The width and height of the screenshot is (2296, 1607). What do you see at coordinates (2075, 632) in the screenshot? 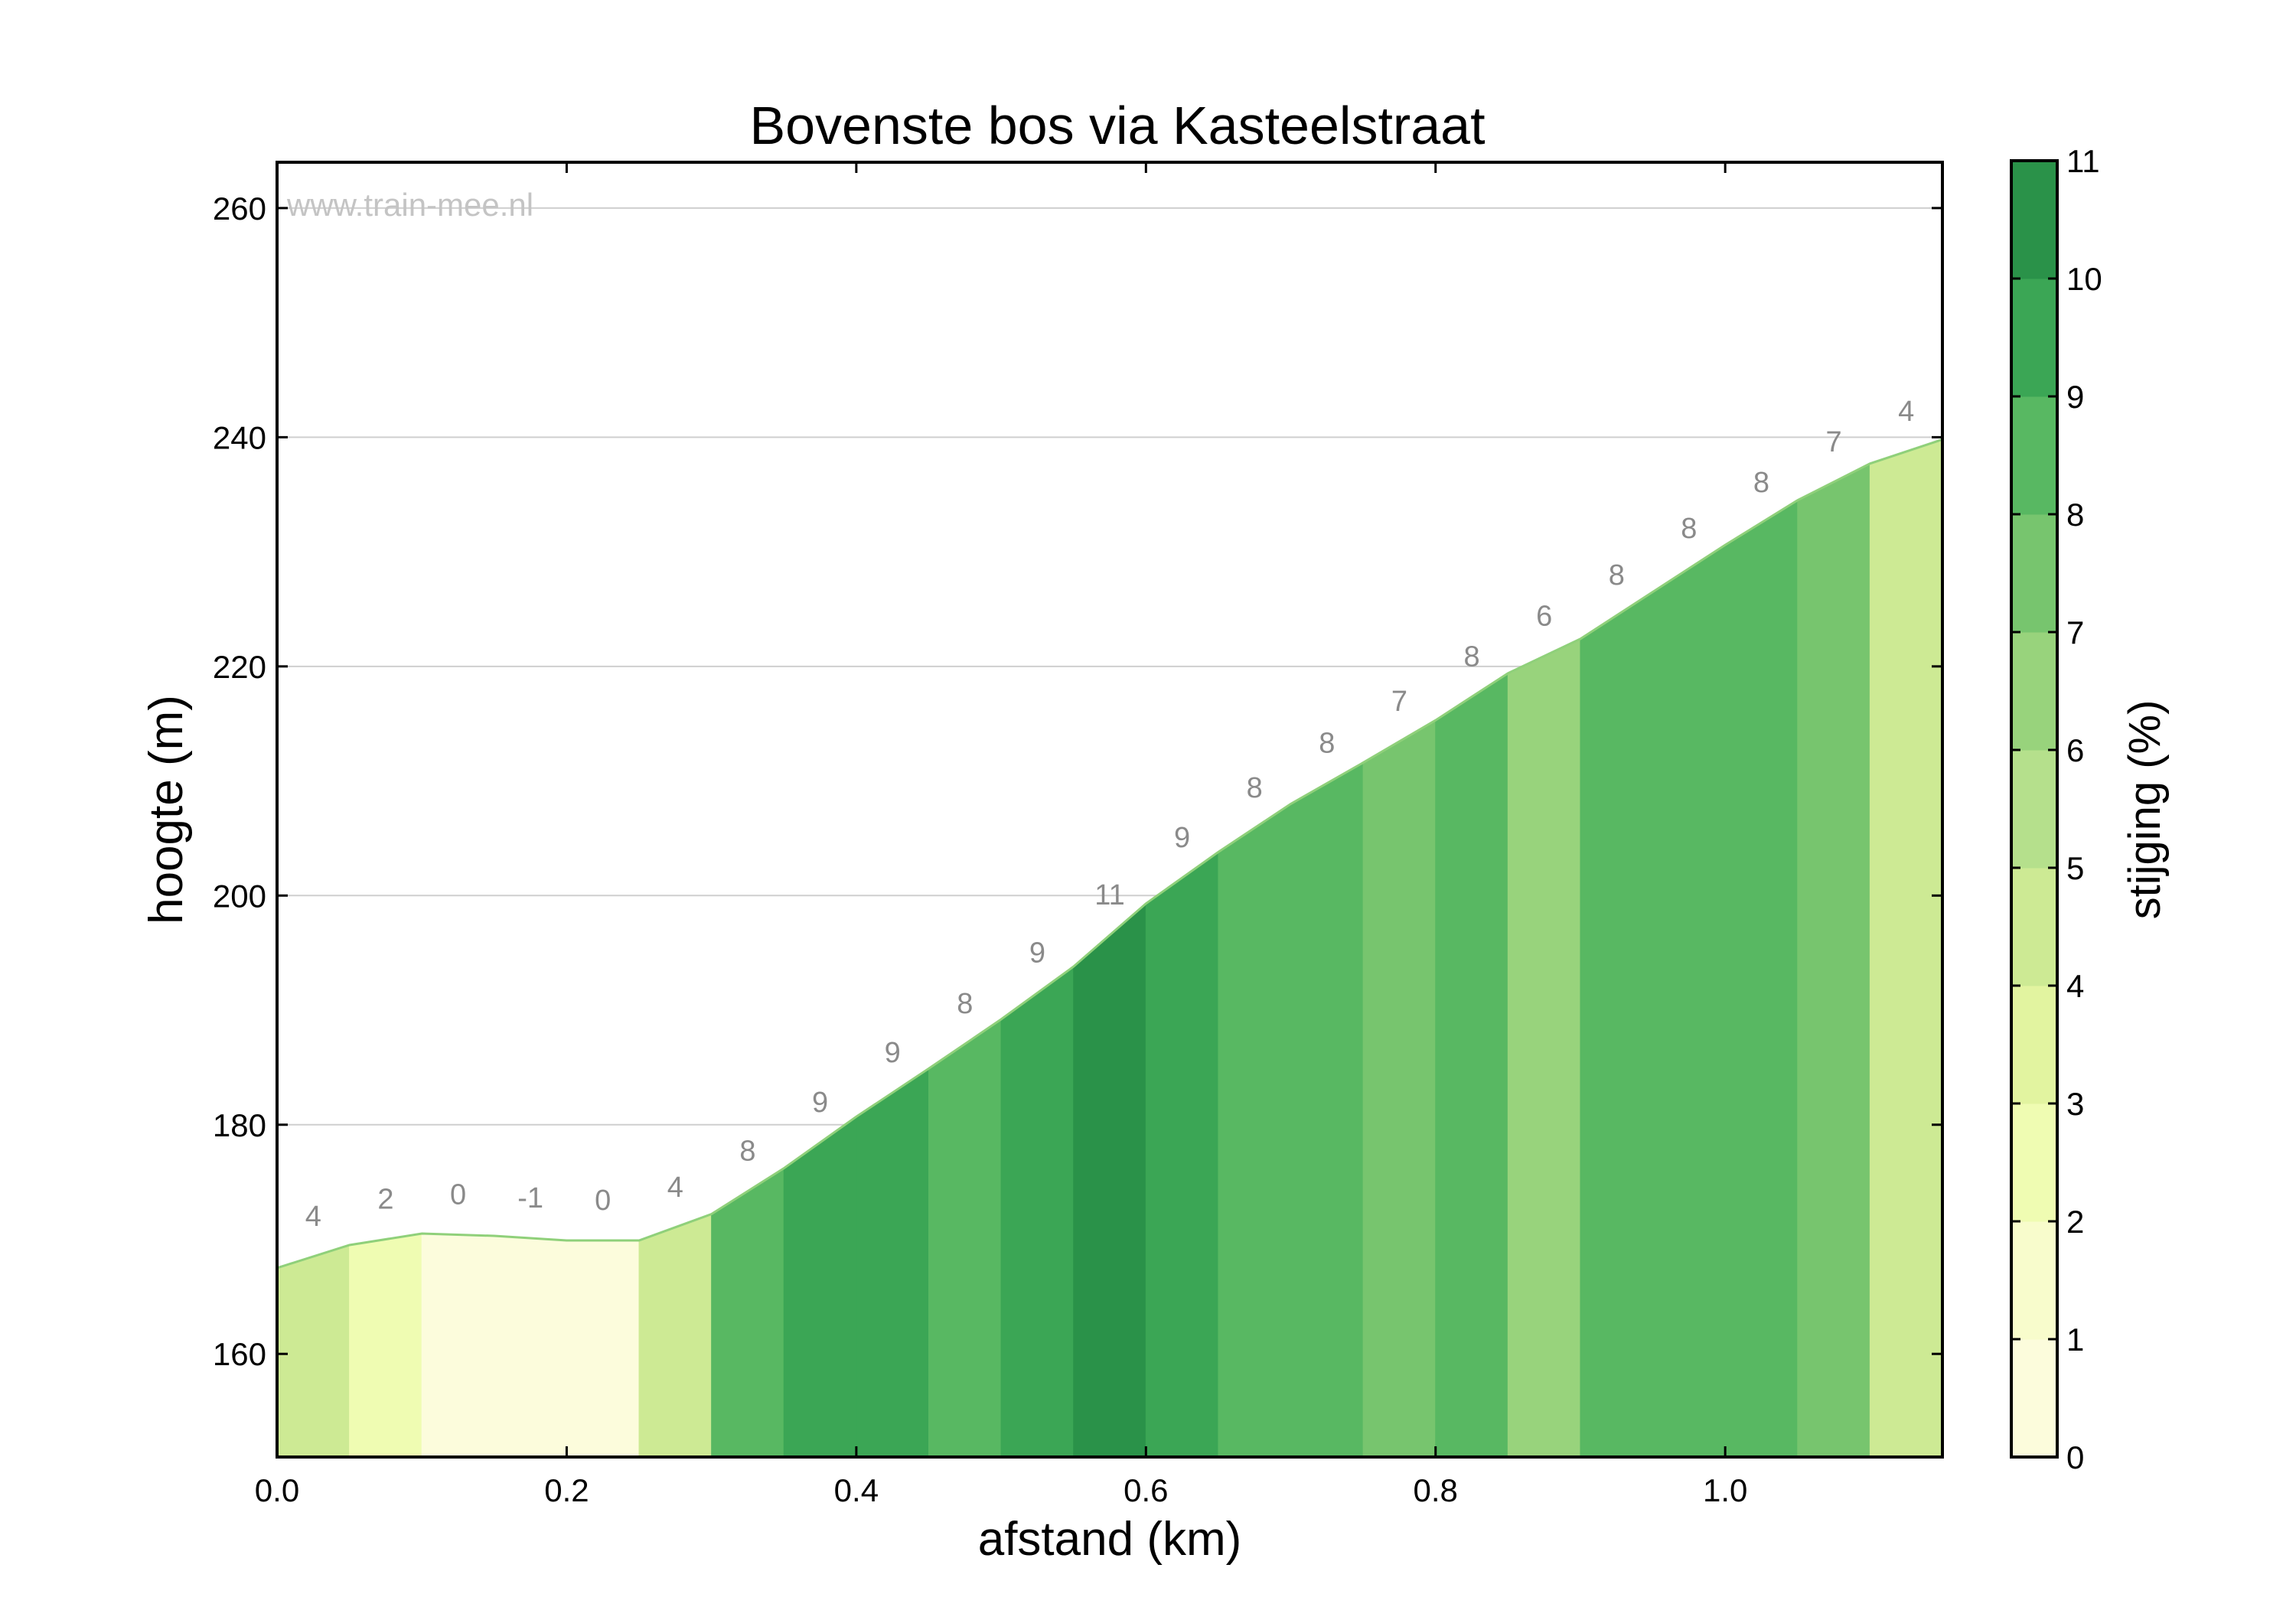
I see `colorbar-tick-label-7: 7` at bounding box center [2075, 632].